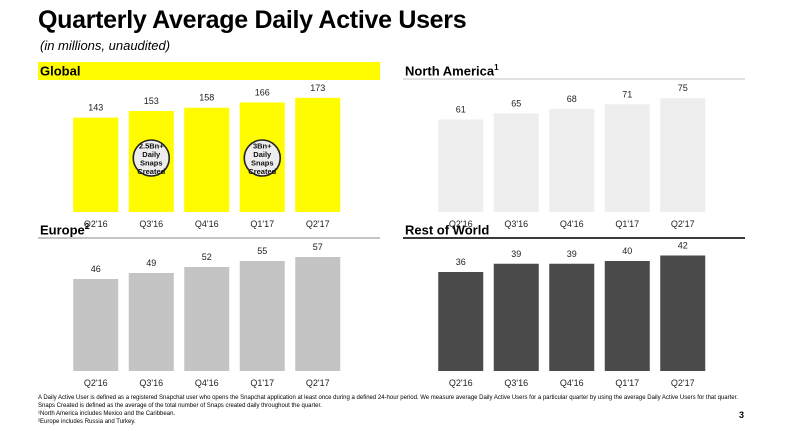  I want to click on panel-title: Global, so click(60, 70).